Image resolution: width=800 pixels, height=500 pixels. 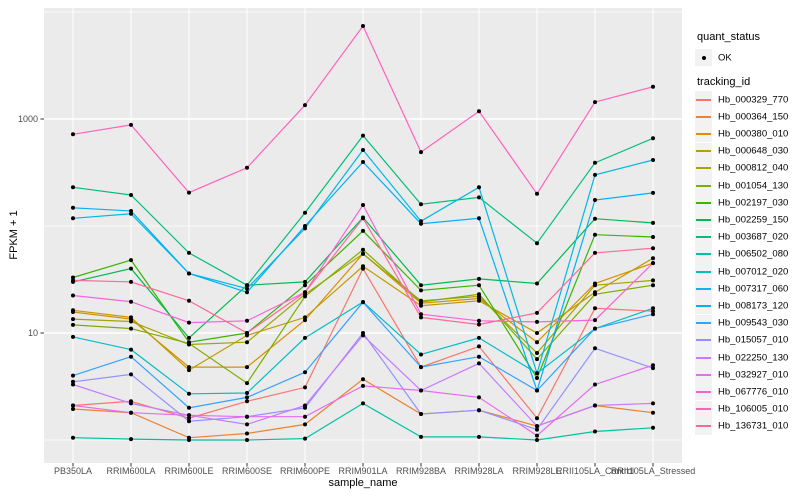 What do you see at coordinates (753, 271) in the screenshot?
I see `legend-item-label: Hb_007012_020` at bounding box center [753, 271].